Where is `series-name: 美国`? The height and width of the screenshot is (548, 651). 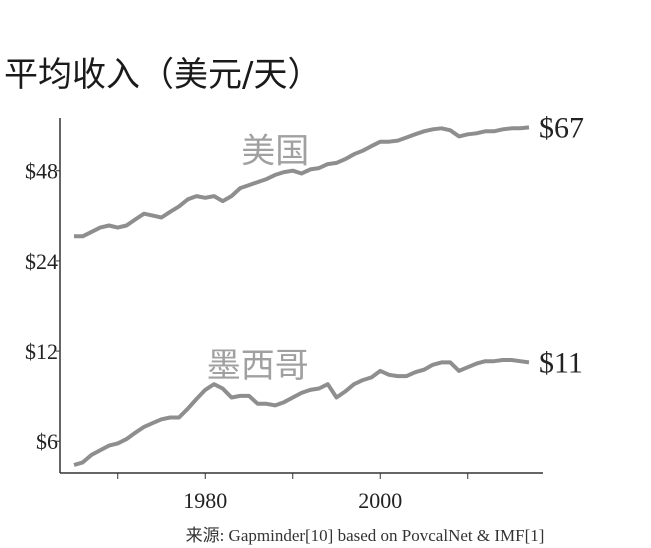 series-name: 美国 is located at coordinates (275, 152).